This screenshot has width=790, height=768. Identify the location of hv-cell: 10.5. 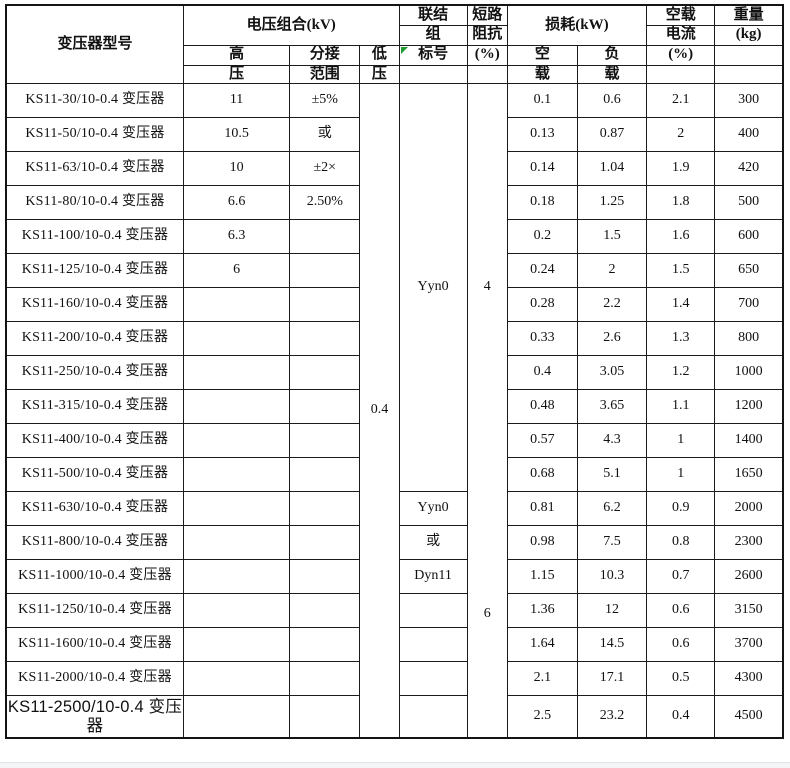
(236, 134).